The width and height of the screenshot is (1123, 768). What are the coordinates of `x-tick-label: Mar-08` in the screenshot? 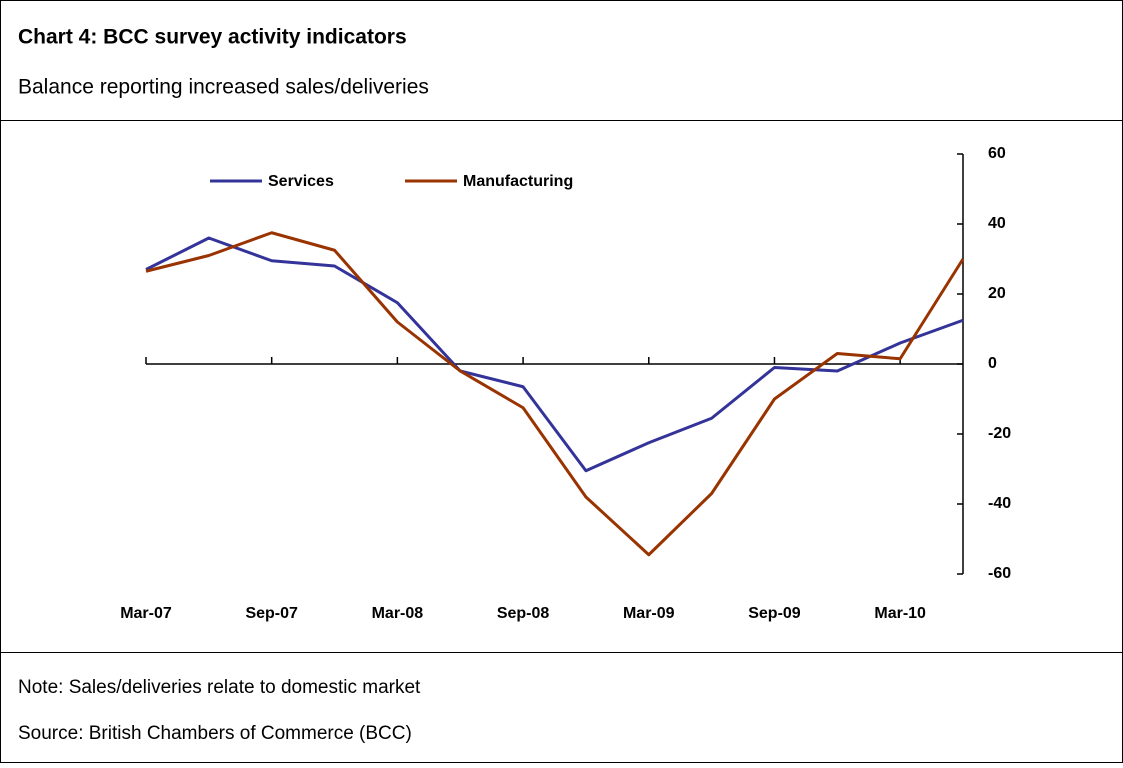 It's located at (398, 613).